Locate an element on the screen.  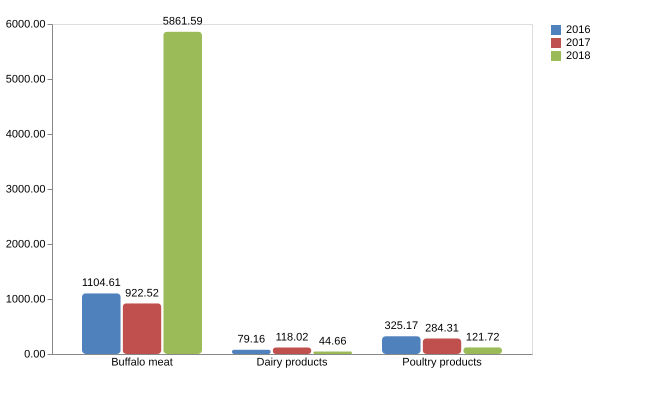
y-tick-label: 5000.00 is located at coordinates (26, 80).